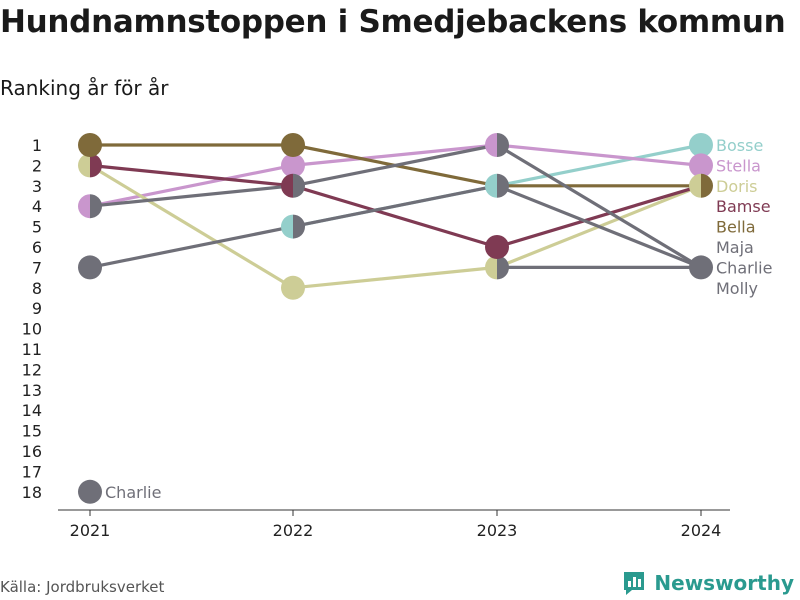 The height and width of the screenshot is (600, 800). What do you see at coordinates (32, 349) in the screenshot?
I see `y-tick-label: 11` at bounding box center [32, 349].